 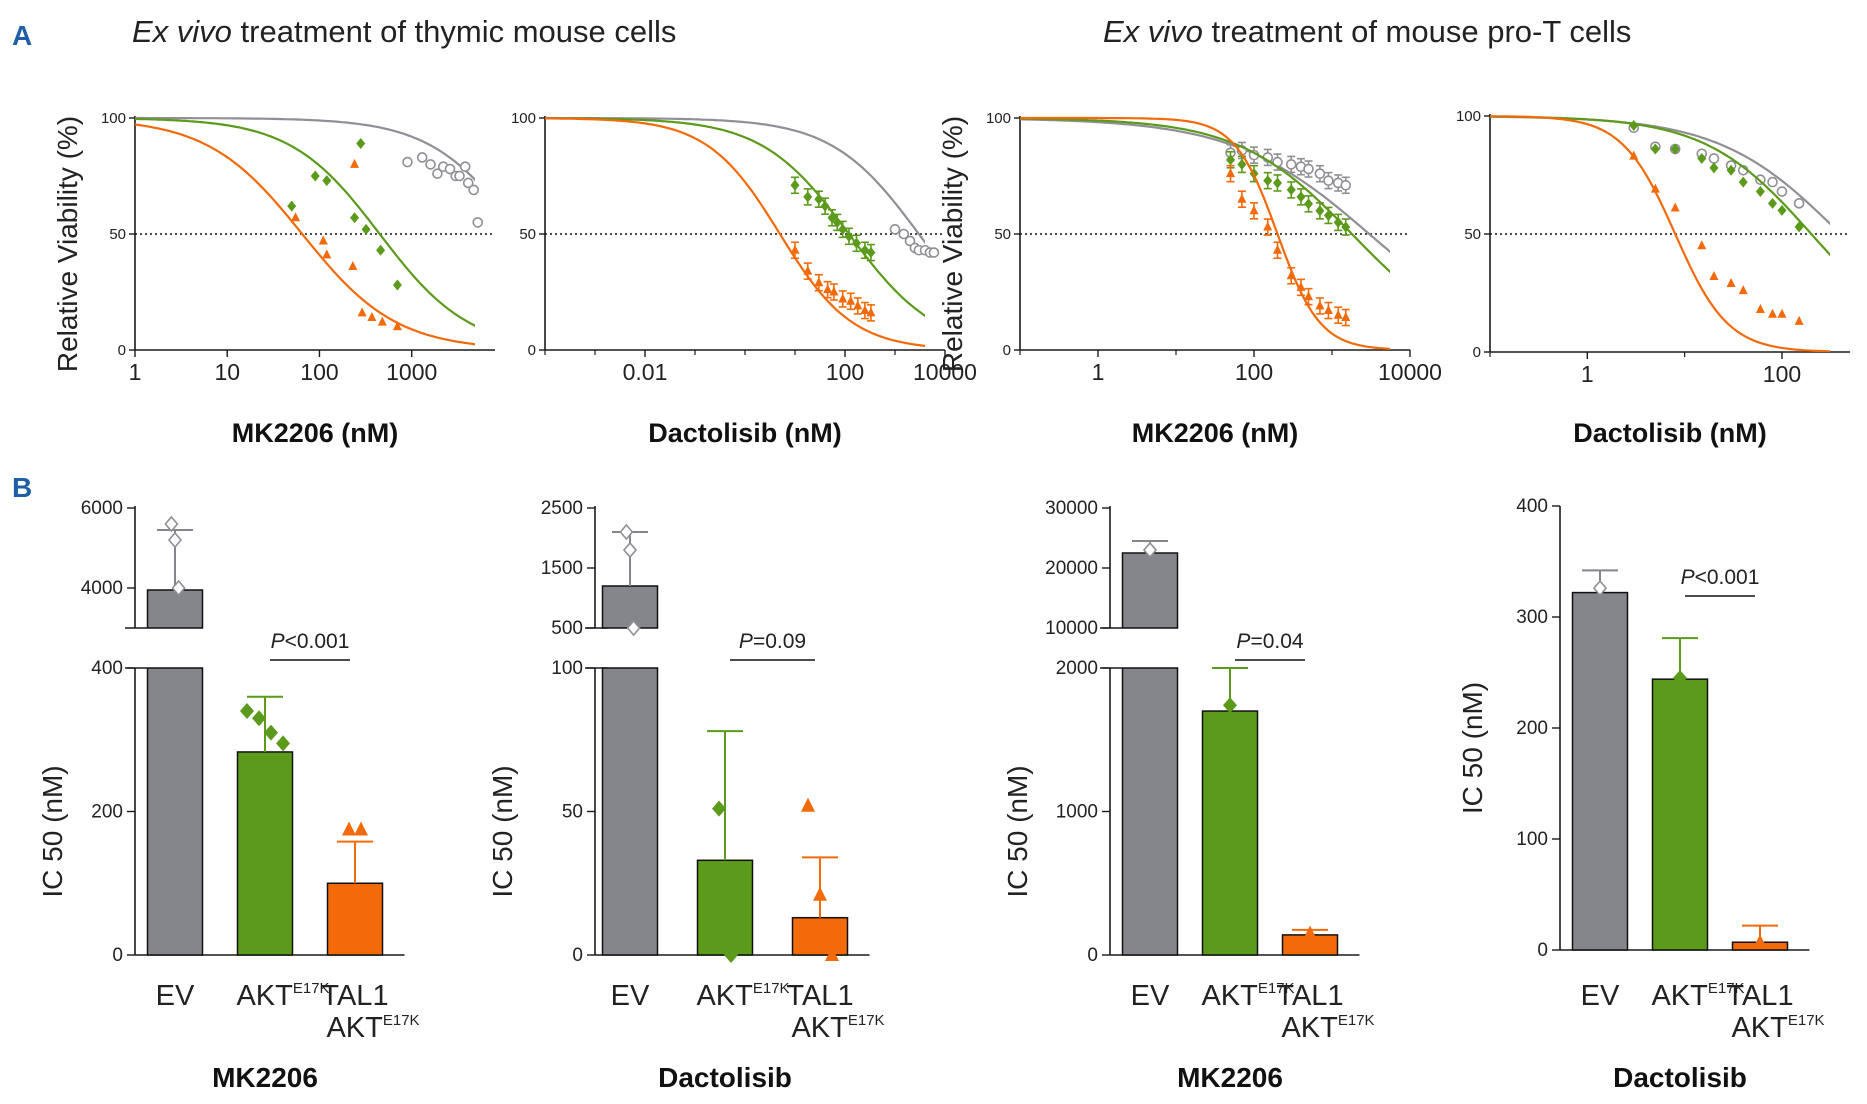 I want to click on section-title-pro-t: Ex vivo treatment of mouse pro-T cells, so click(x=1367, y=32).